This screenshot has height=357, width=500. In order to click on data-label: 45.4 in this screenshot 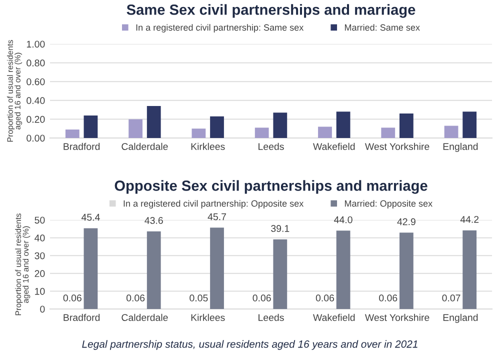, I will do `click(90, 217)`.